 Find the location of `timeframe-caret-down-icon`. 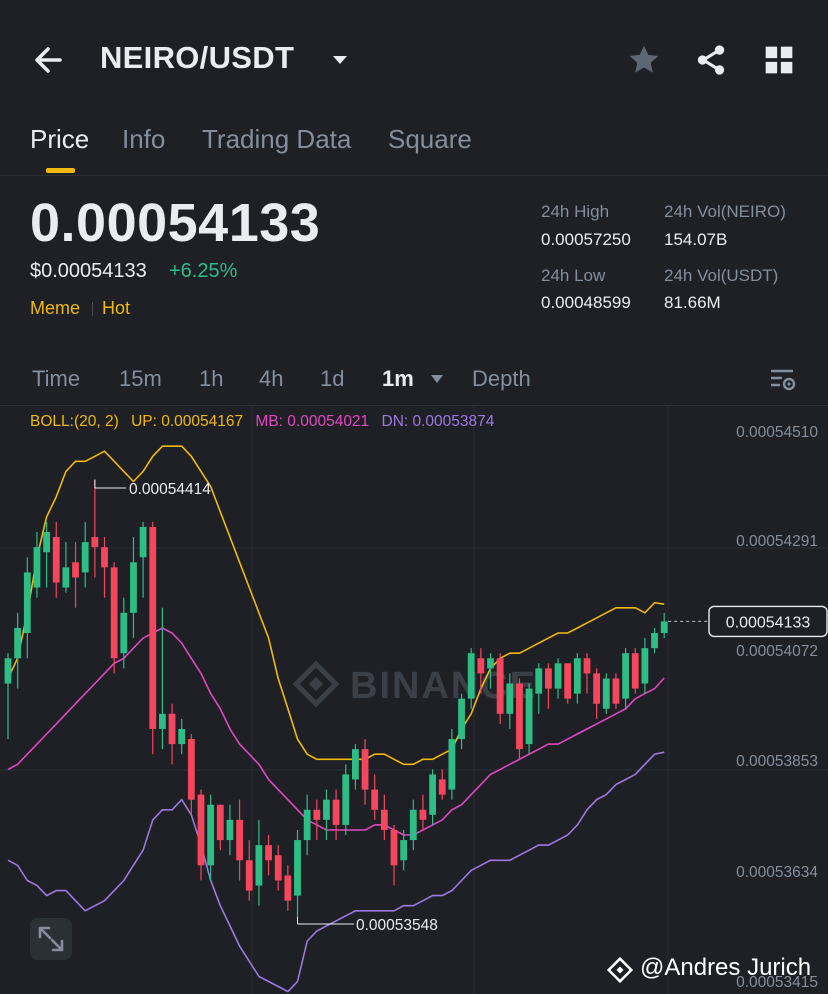

timeframe-caret-down-icon is located at coordinates (437, 379).